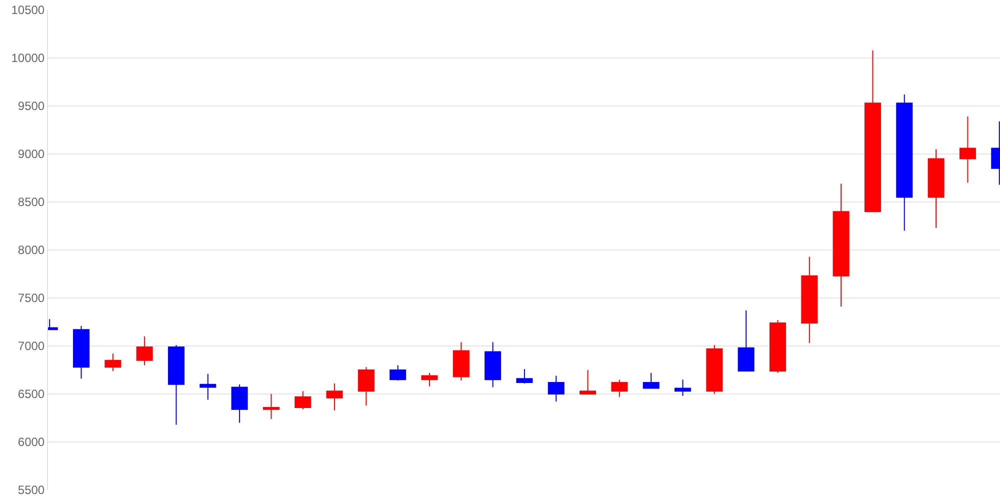 This screenshot has height=500, width=1000. I want to click on y-tick-label: 10500, so click(28, 10).